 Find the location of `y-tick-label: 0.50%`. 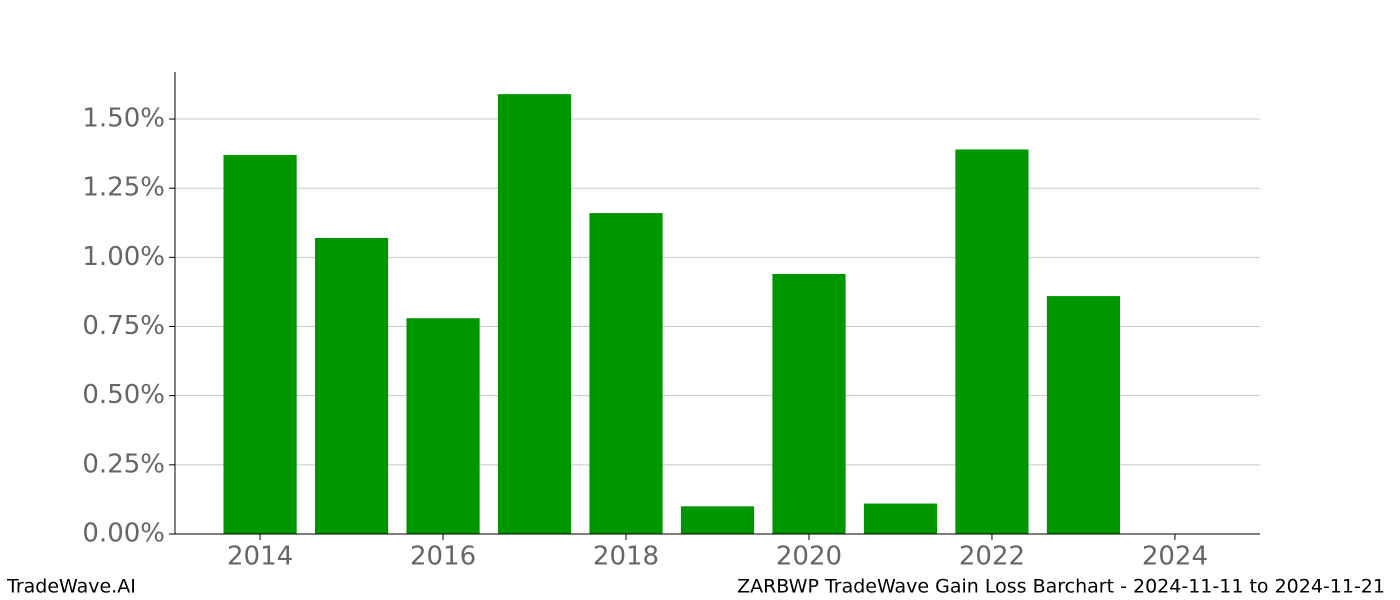

y-tick-label: 0.50% is located at coordinates (123, 395).